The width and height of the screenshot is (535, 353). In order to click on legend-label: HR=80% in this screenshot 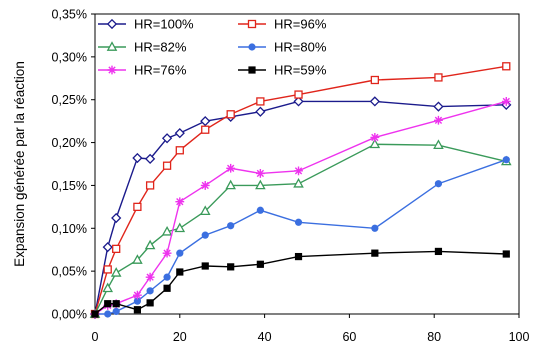, I will do `click(300, 47)`.